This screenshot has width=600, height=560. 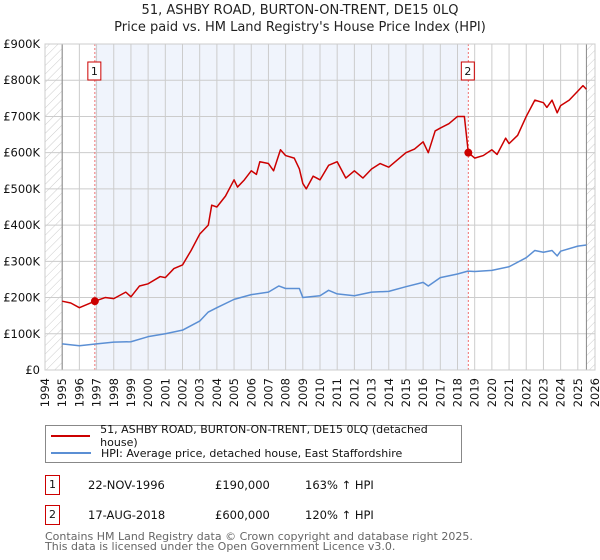 I want to click on y-tick-label: £700K, so click(x=21, y=116).